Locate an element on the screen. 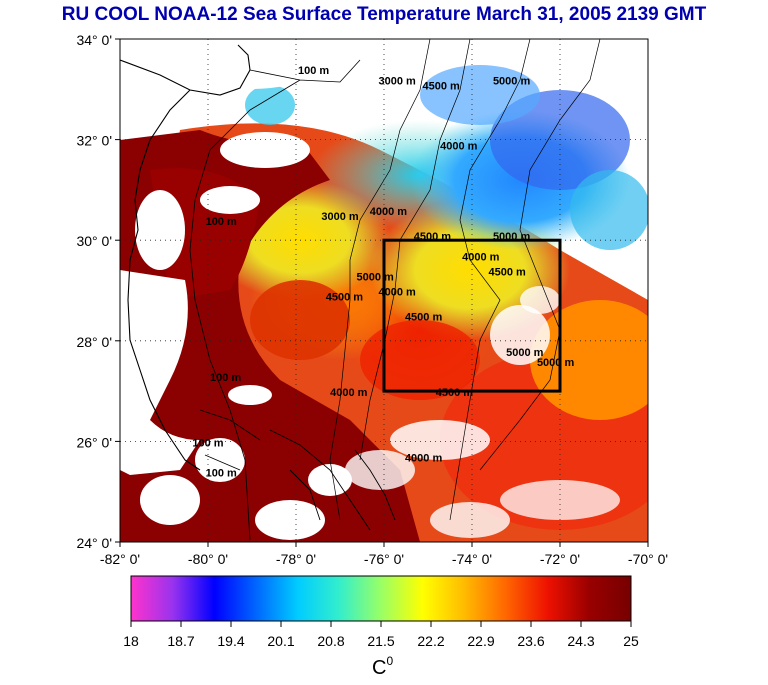  colorbar-tick-label: 20.1 is located at coordinates (280, 641).